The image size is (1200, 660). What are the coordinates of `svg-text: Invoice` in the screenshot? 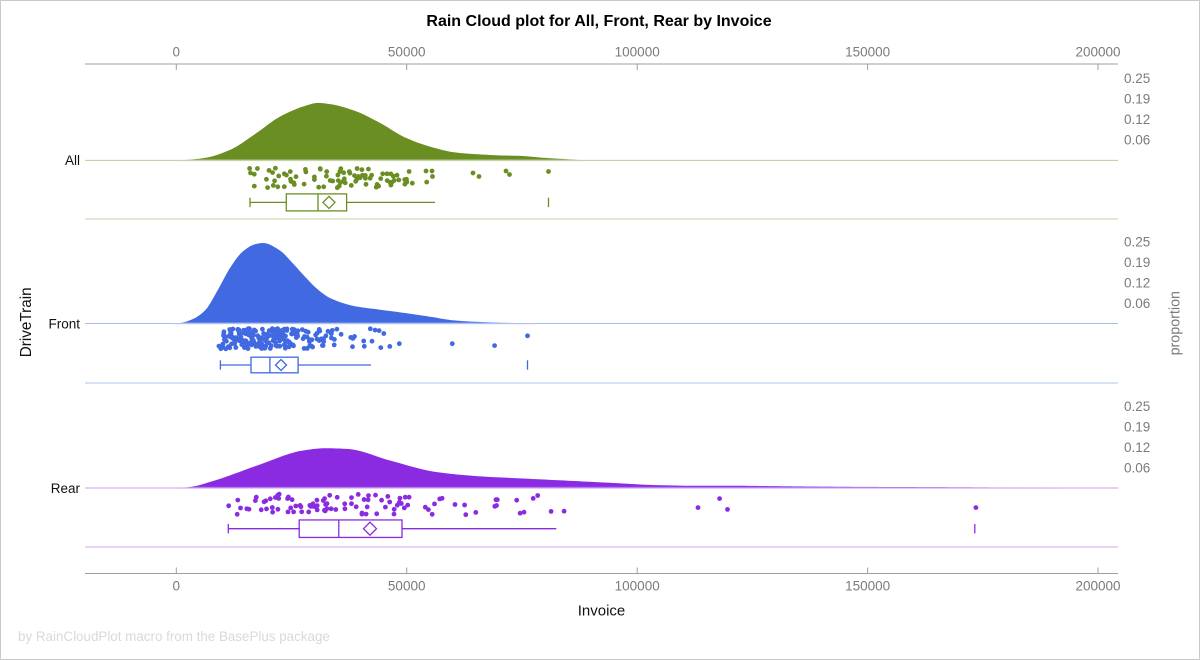 It's located at (602, 611).